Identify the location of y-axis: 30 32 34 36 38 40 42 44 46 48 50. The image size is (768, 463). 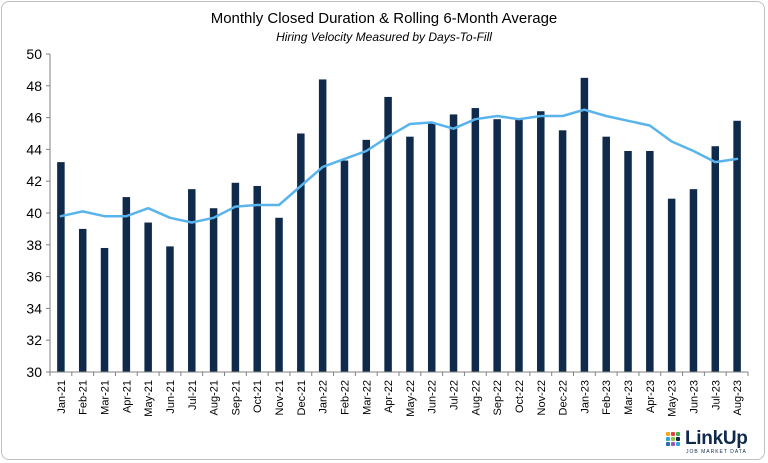
(38, 213).